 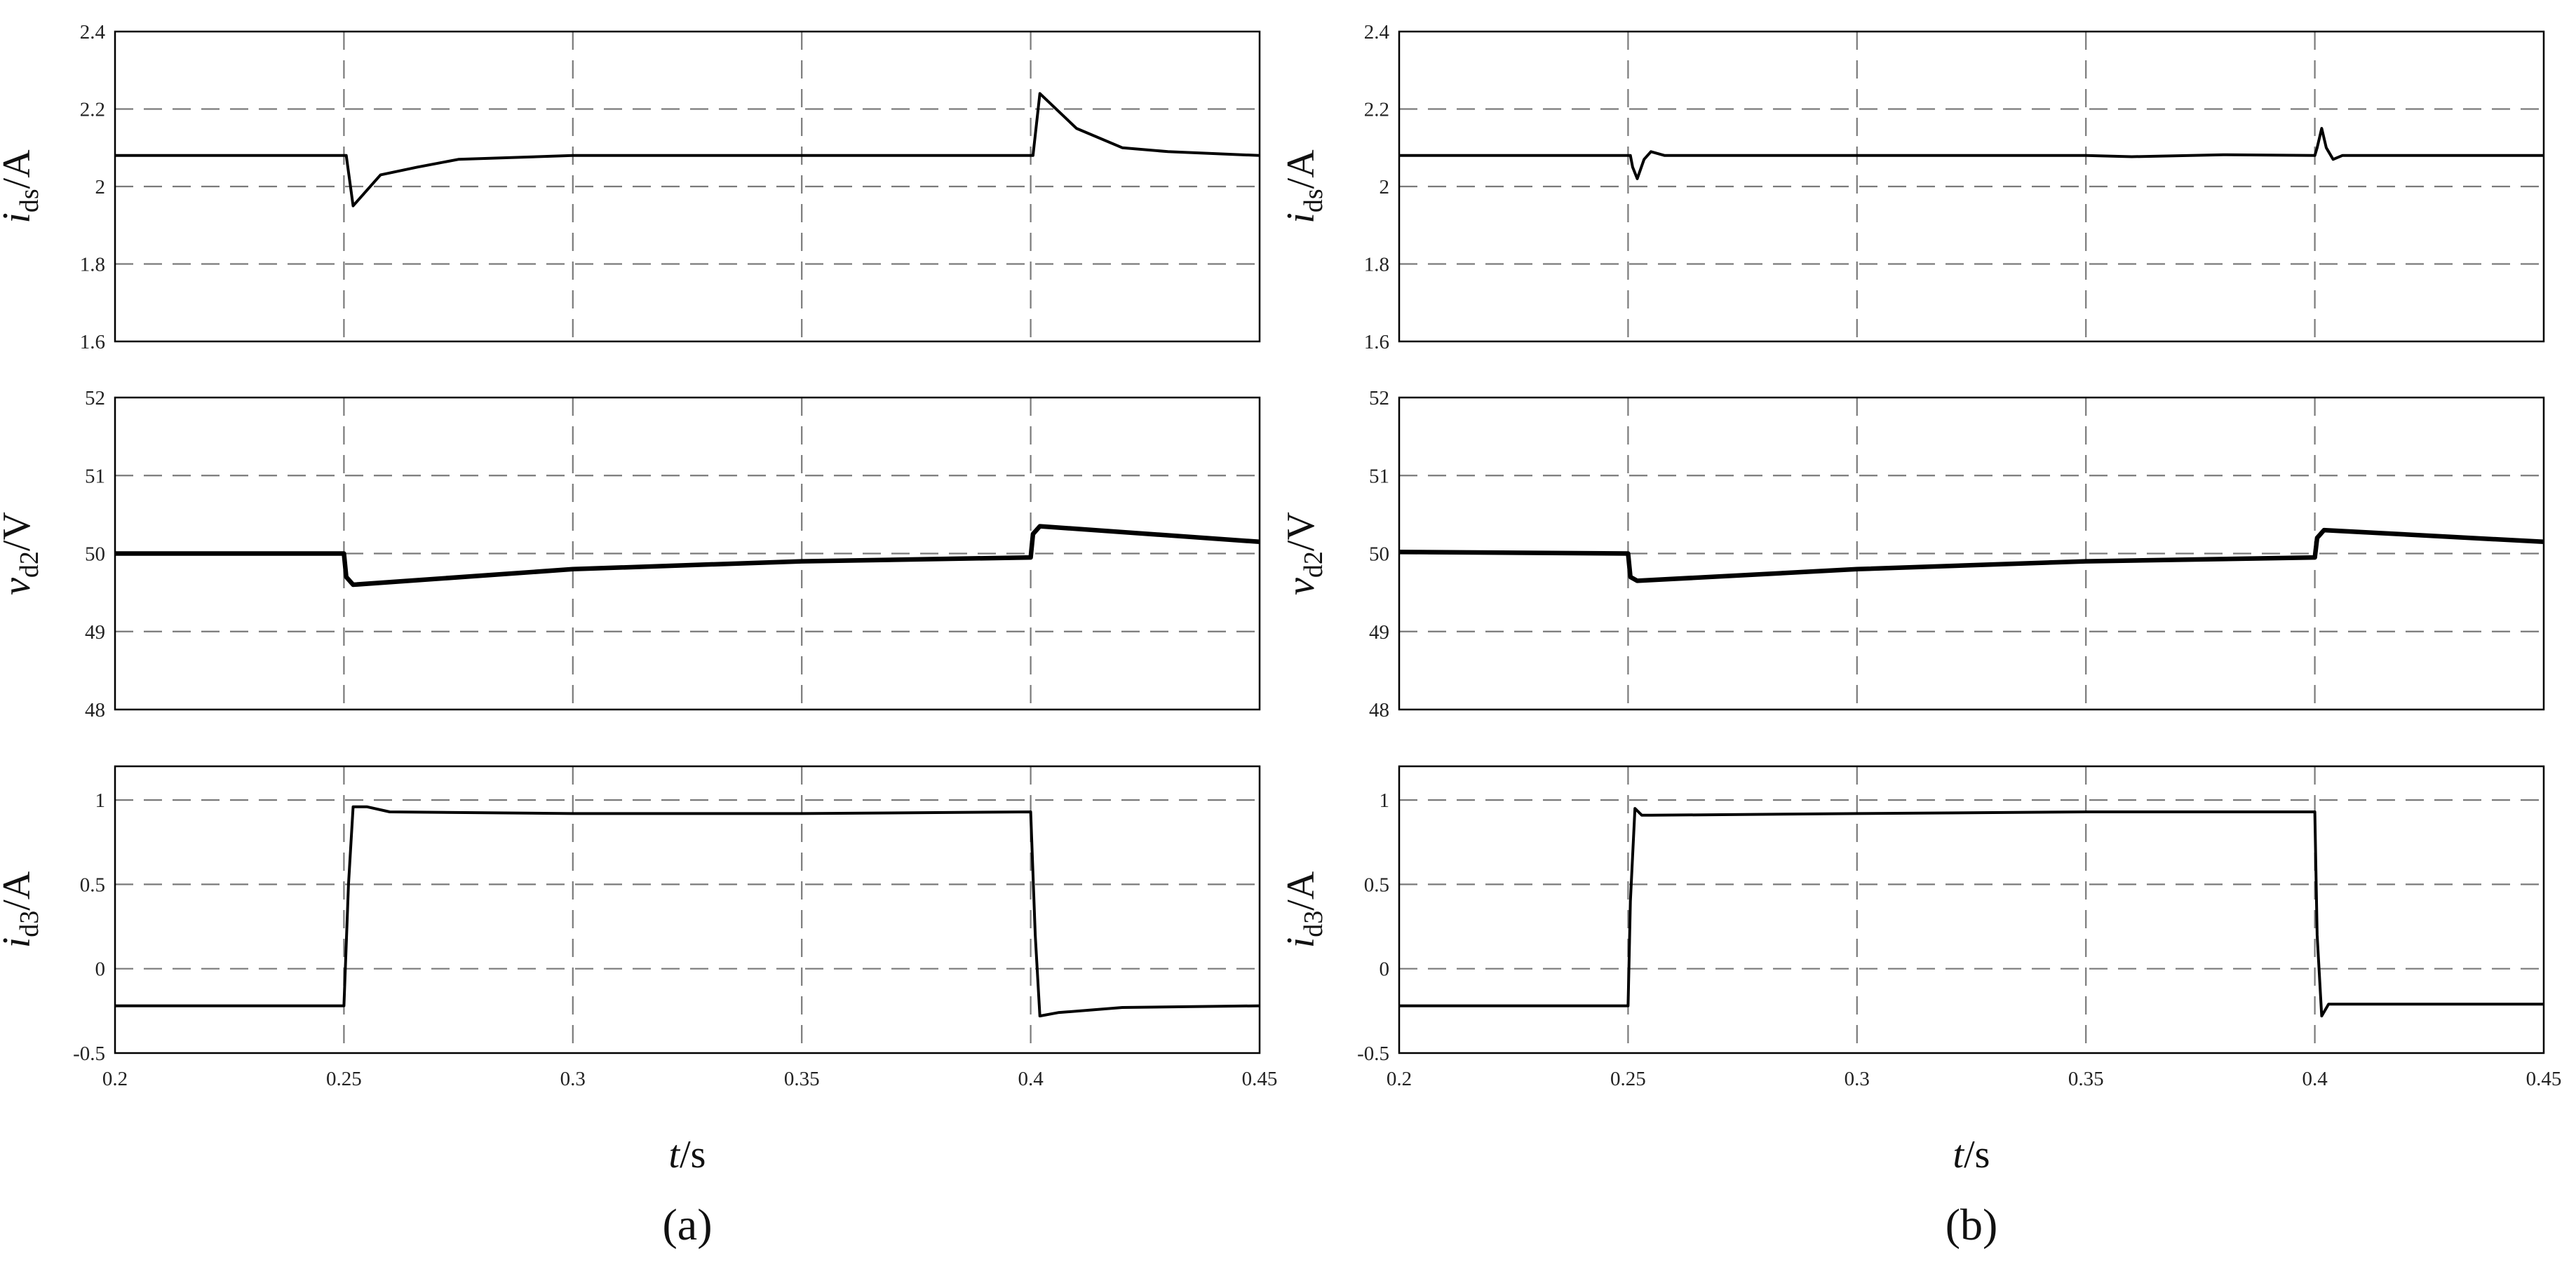 I want to click on plot-0-1: 48 49 50 51 52 vd2/V, so click(x=630, y=554).